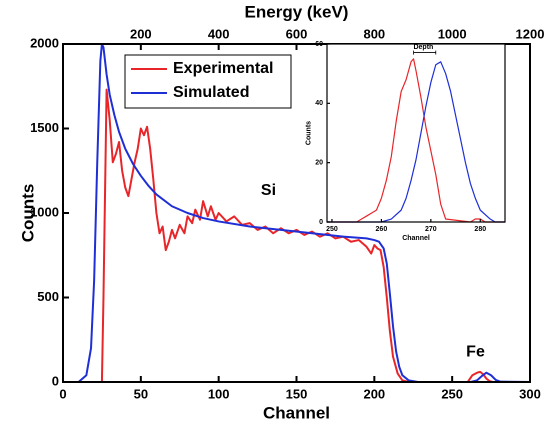 Image resolution: width=550 pixels, height=433 pixels. Describe the element at coordinates (480, 229) in the screenshot. I see `x-tick-label: 280` at that location.